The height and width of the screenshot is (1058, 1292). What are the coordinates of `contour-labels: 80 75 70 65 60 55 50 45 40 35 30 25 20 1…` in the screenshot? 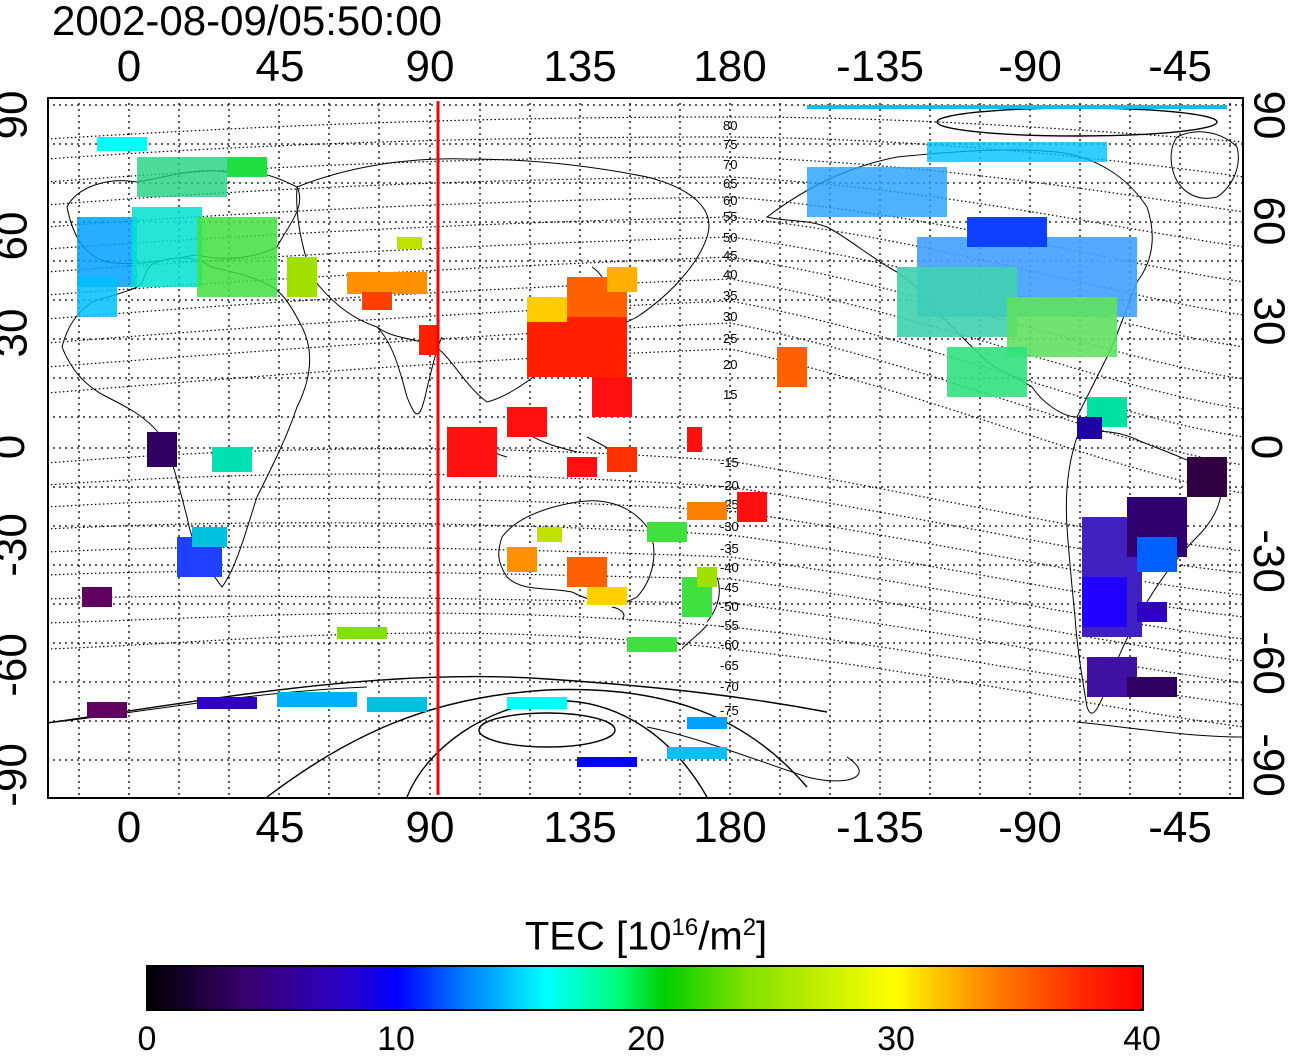 It's located at (729, 418).